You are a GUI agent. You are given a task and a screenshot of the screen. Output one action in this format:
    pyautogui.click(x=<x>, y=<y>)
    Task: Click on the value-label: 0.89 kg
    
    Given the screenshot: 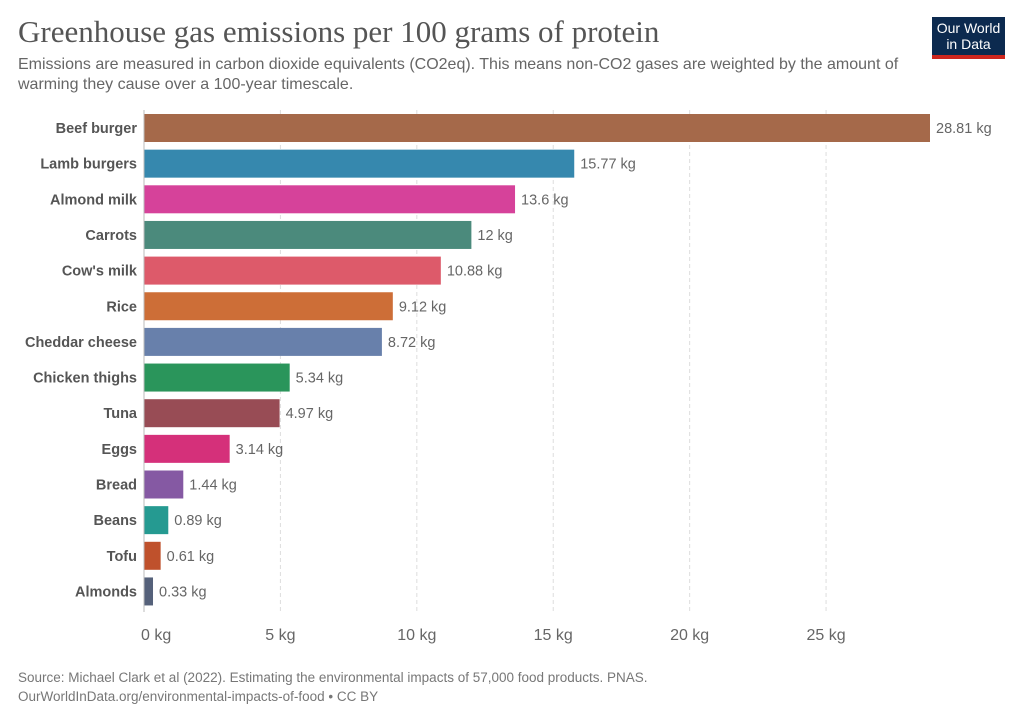 What is the action you would take?
    pyautogui.click(x=198, y=521)
    